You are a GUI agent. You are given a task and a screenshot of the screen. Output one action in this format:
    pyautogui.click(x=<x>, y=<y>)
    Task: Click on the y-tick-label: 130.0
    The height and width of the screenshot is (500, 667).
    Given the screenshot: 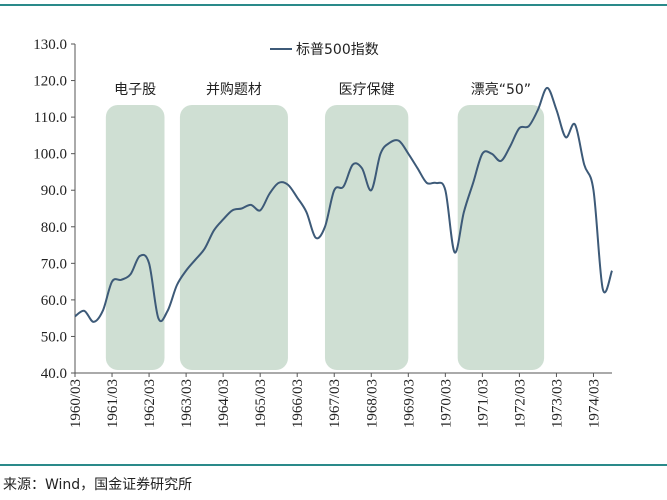 What is the action you would take?
    pyautogui.click(x=50, y=45)
    